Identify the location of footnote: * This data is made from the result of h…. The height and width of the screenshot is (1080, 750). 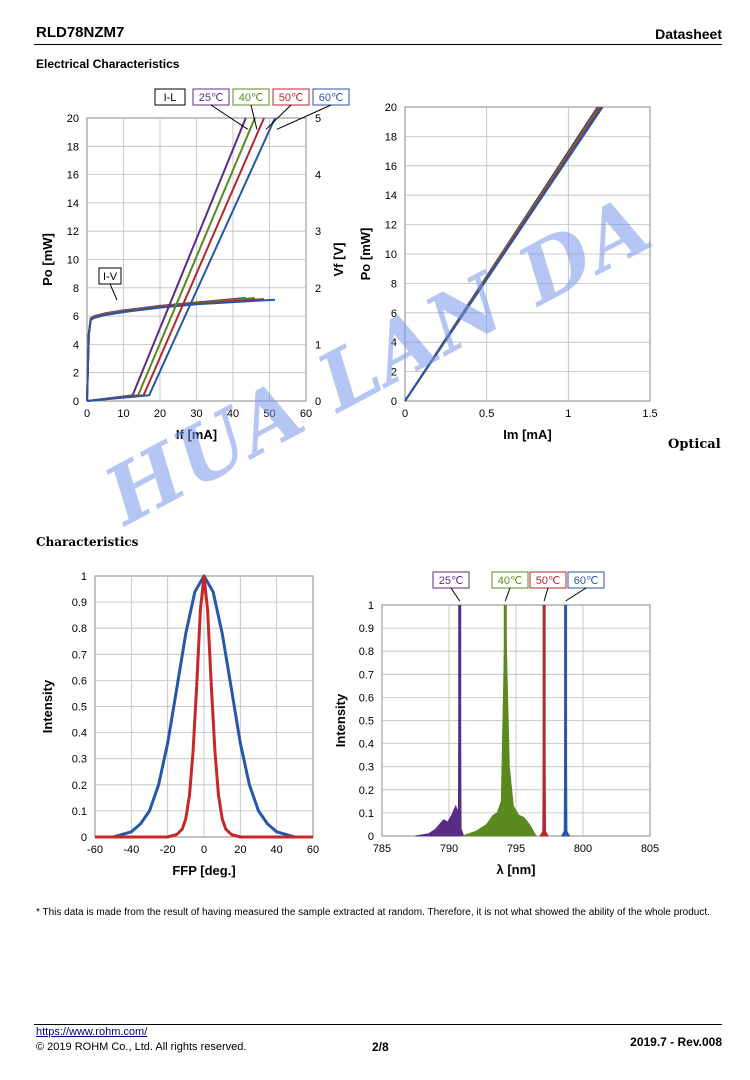
(373, 912).